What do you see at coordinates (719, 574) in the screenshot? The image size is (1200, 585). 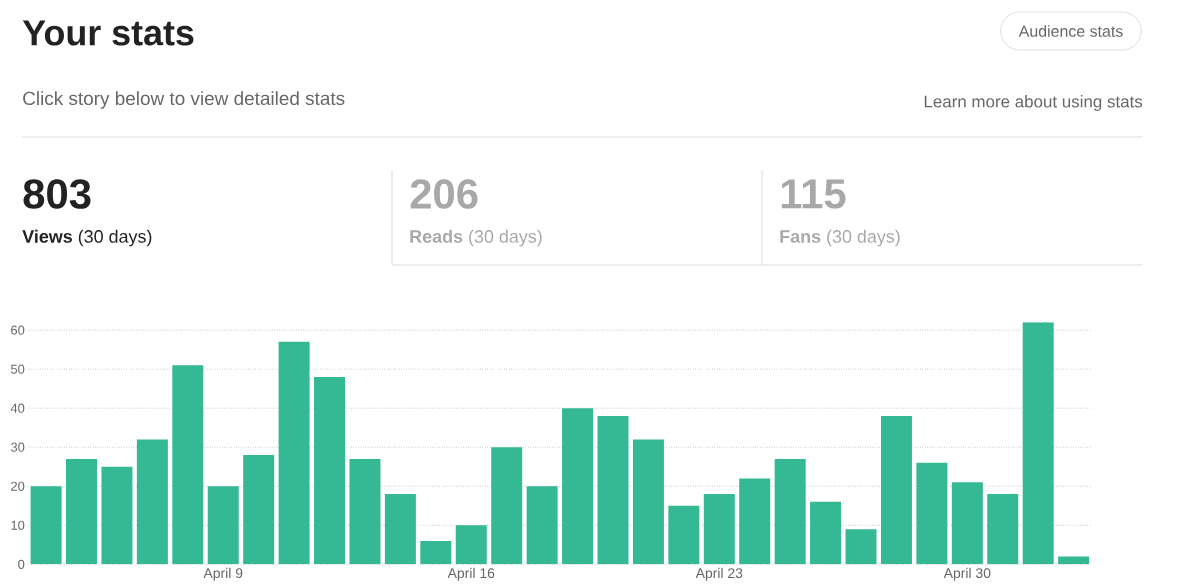 I see `x-tick-label: April 23` at bounding box center [719, 574].